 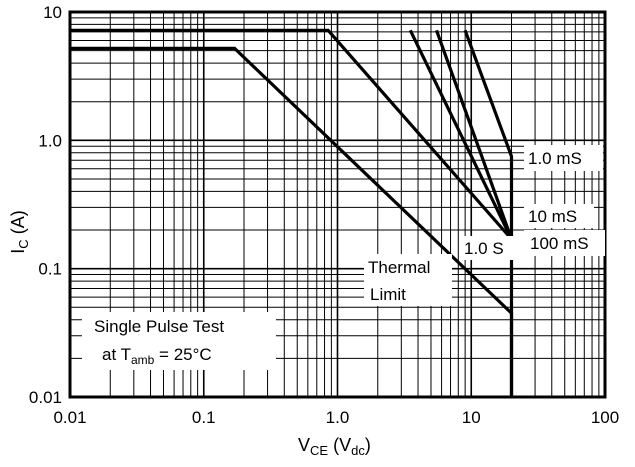 I want to click on x-axis-title: VCE (Vdc), so click(x=334, y=446).